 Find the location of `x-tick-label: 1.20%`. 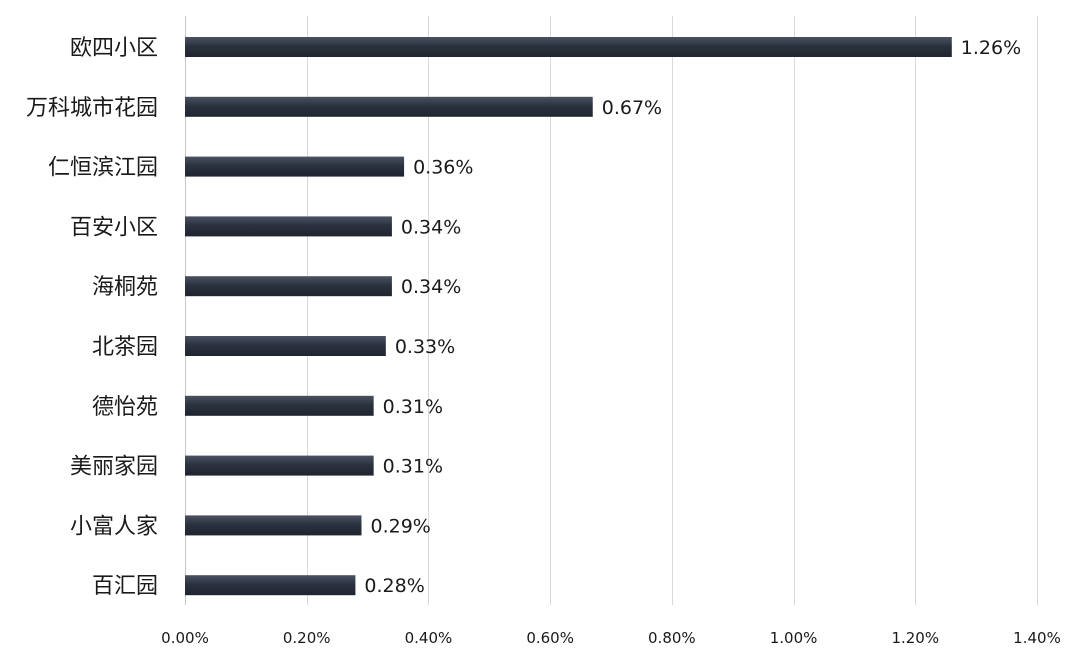

x-tick-label: 1.20% is located at coordinates (915, 638).